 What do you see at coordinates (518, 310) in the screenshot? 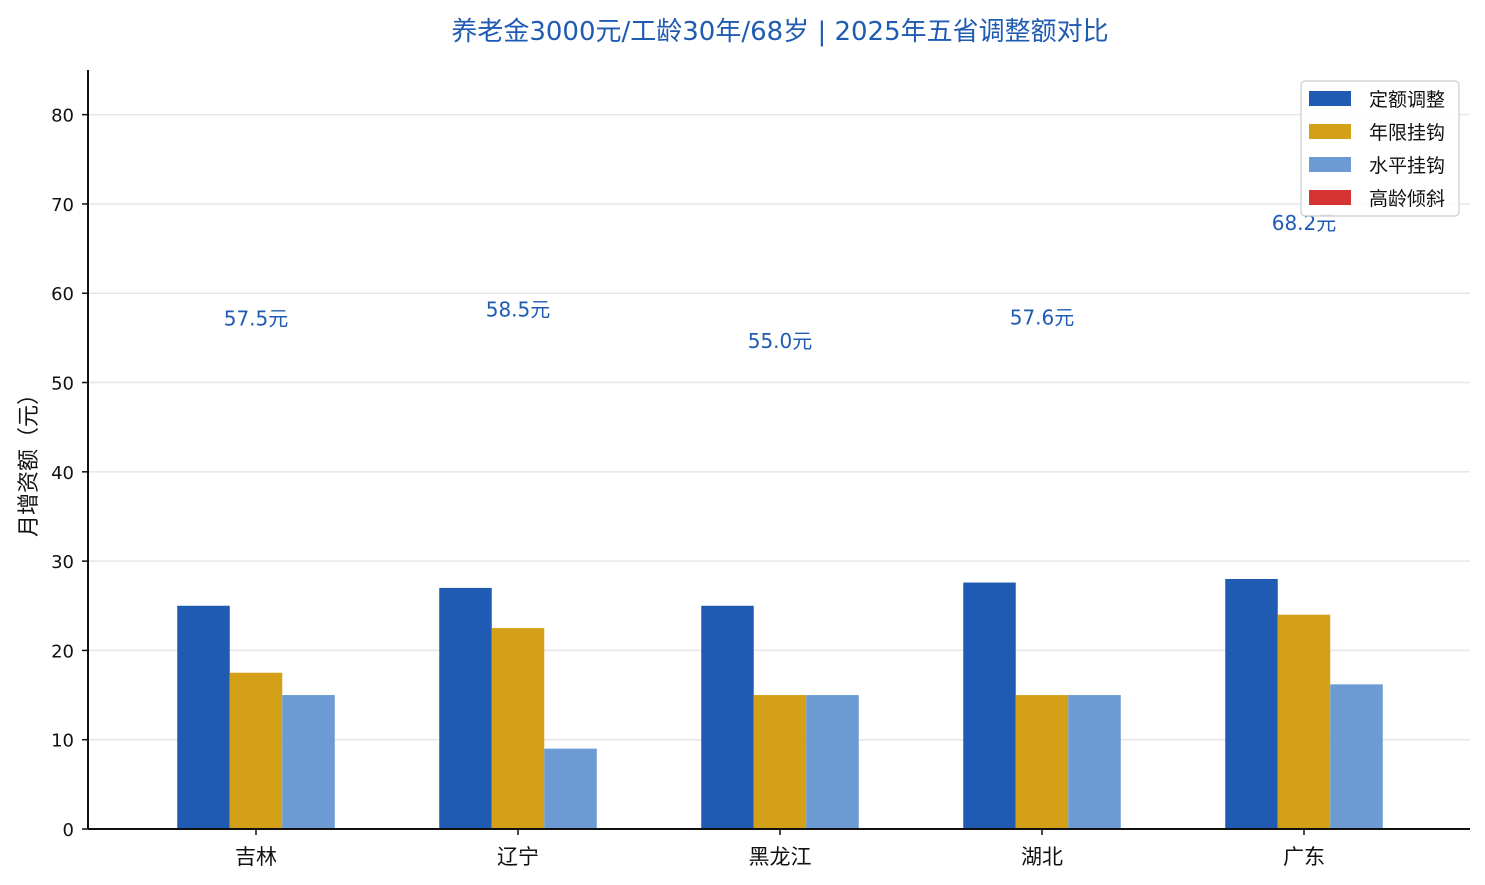
I see `total-label: 58.5元` at bounding box center [518, 310].